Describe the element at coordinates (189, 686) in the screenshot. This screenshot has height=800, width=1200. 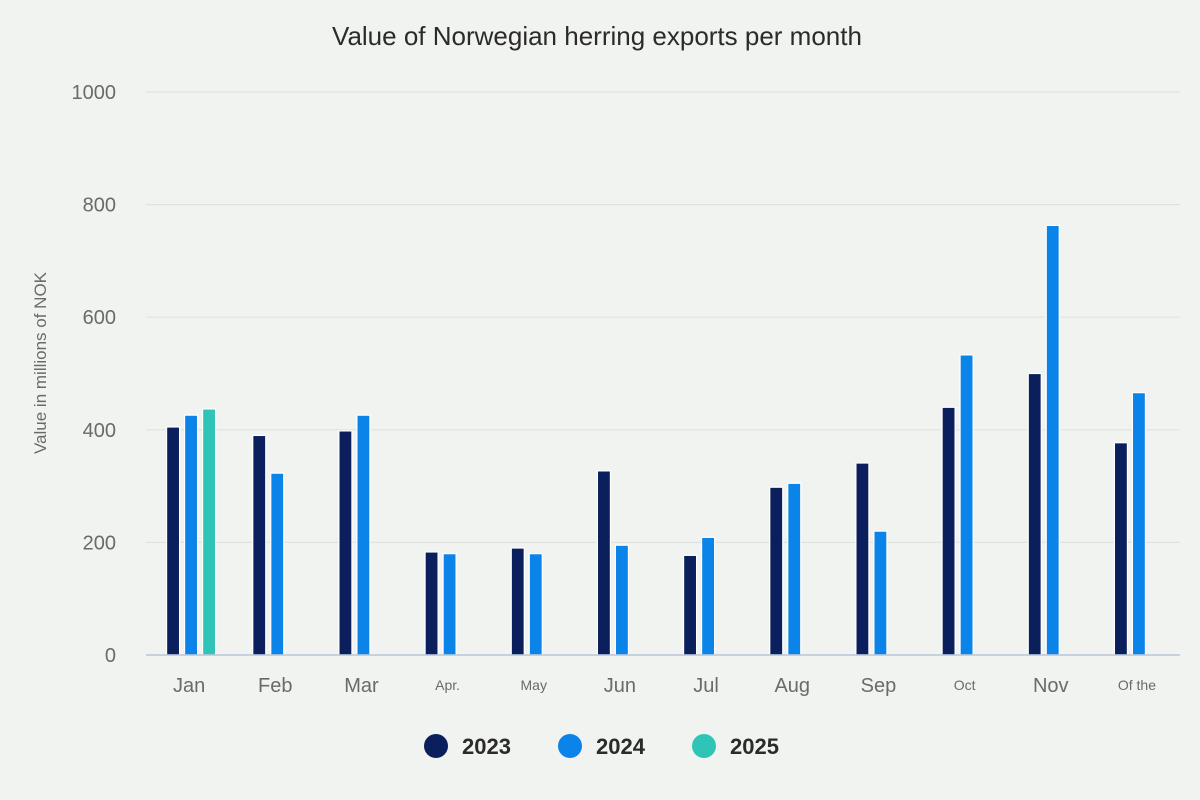
I see `x-tick-label: Jan` at that location.